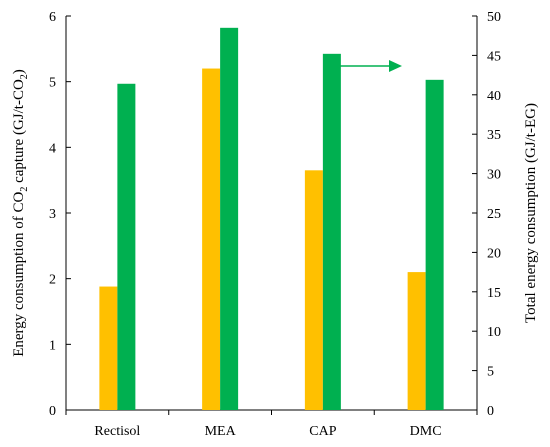  What do you see at coordinates (52, 17) in the screenshot?
I see `left-tick-label: 6` at bounding box center [52, 17].